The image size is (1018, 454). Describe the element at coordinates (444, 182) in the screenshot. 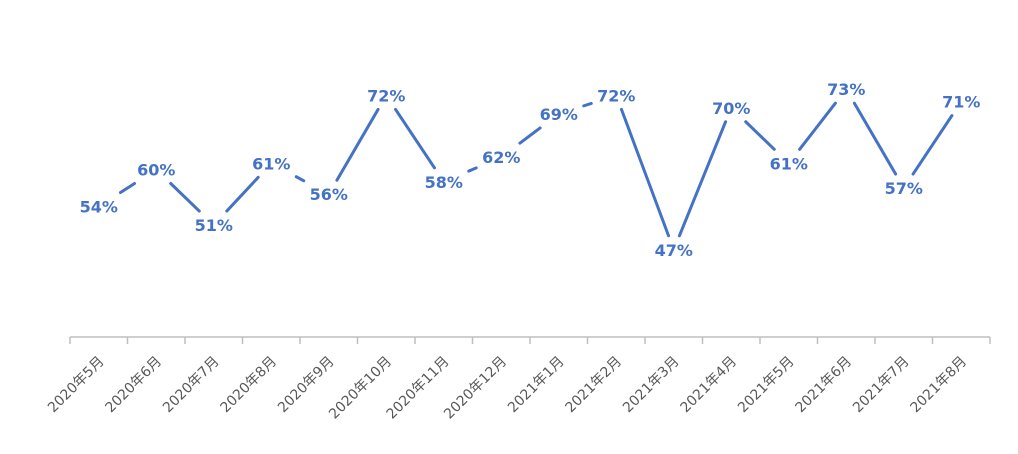

I see `data-label: 58%` at that location.